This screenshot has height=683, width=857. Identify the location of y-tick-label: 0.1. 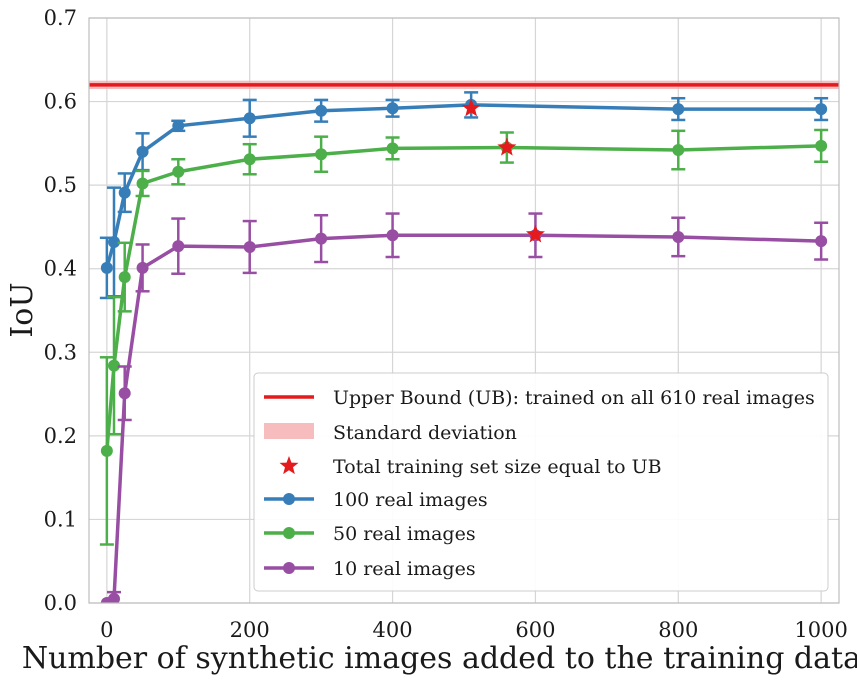
(60, 519).